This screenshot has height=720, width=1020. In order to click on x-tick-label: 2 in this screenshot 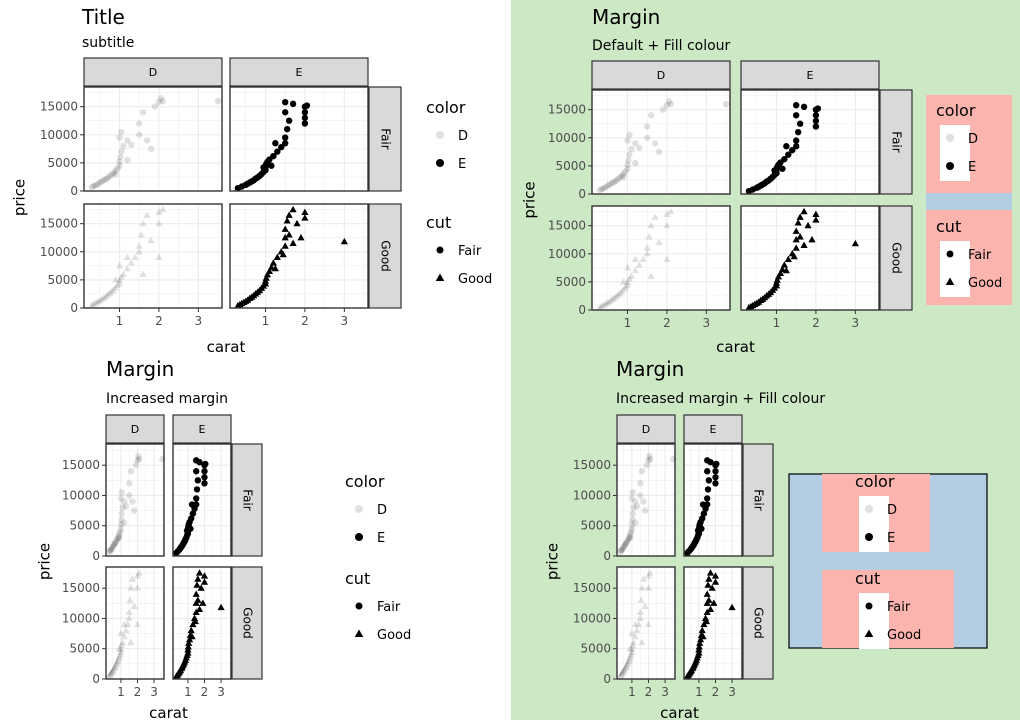, I will do `click(649, 692)`.